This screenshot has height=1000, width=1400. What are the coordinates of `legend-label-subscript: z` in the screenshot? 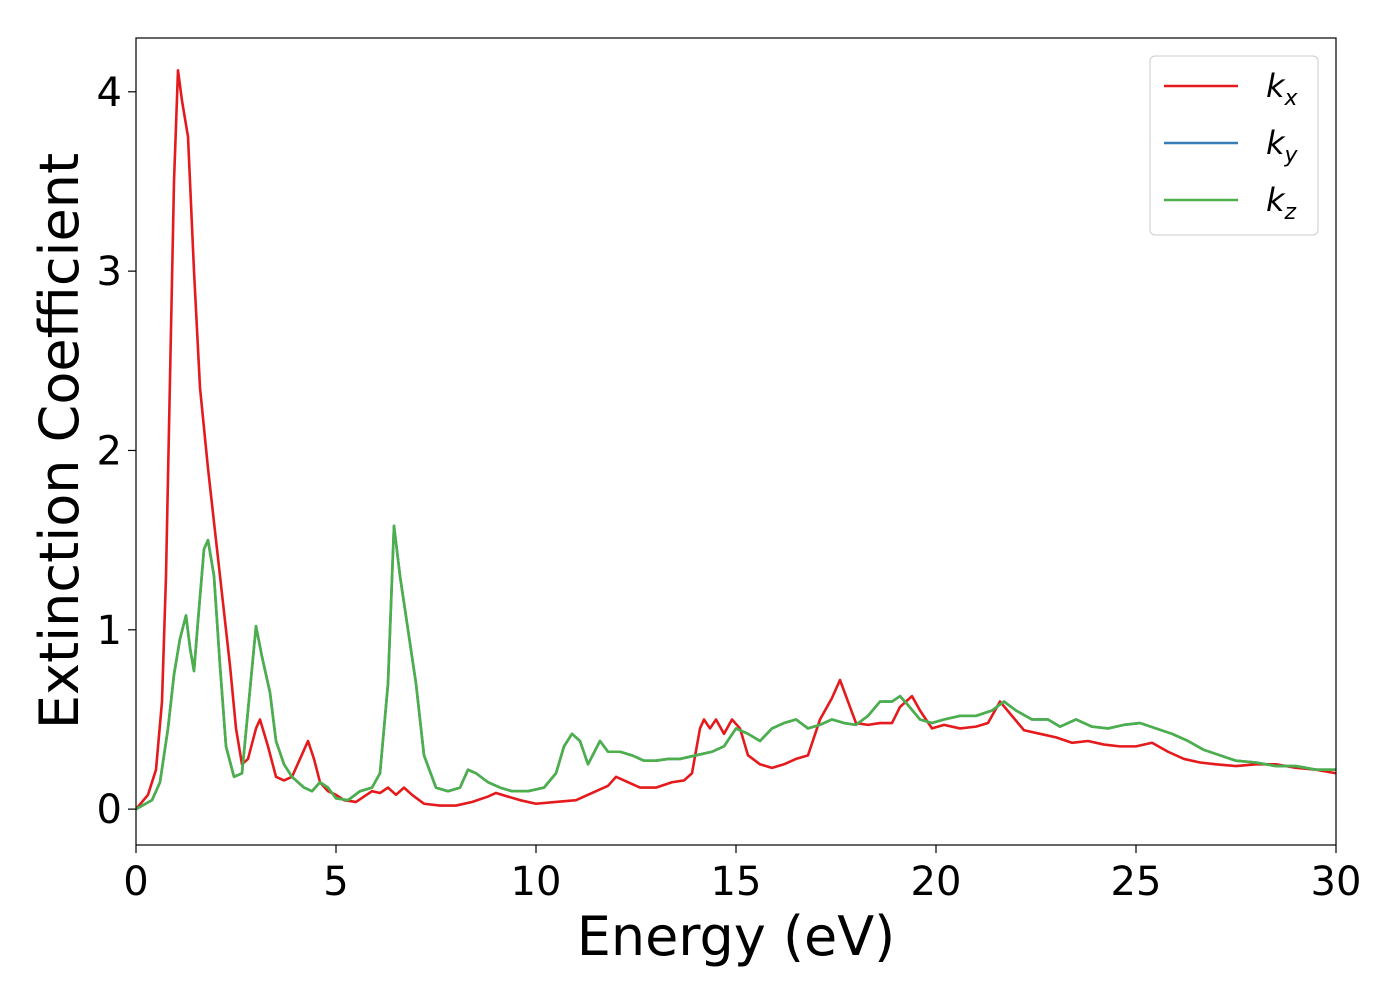 It's located at (1290, 212).